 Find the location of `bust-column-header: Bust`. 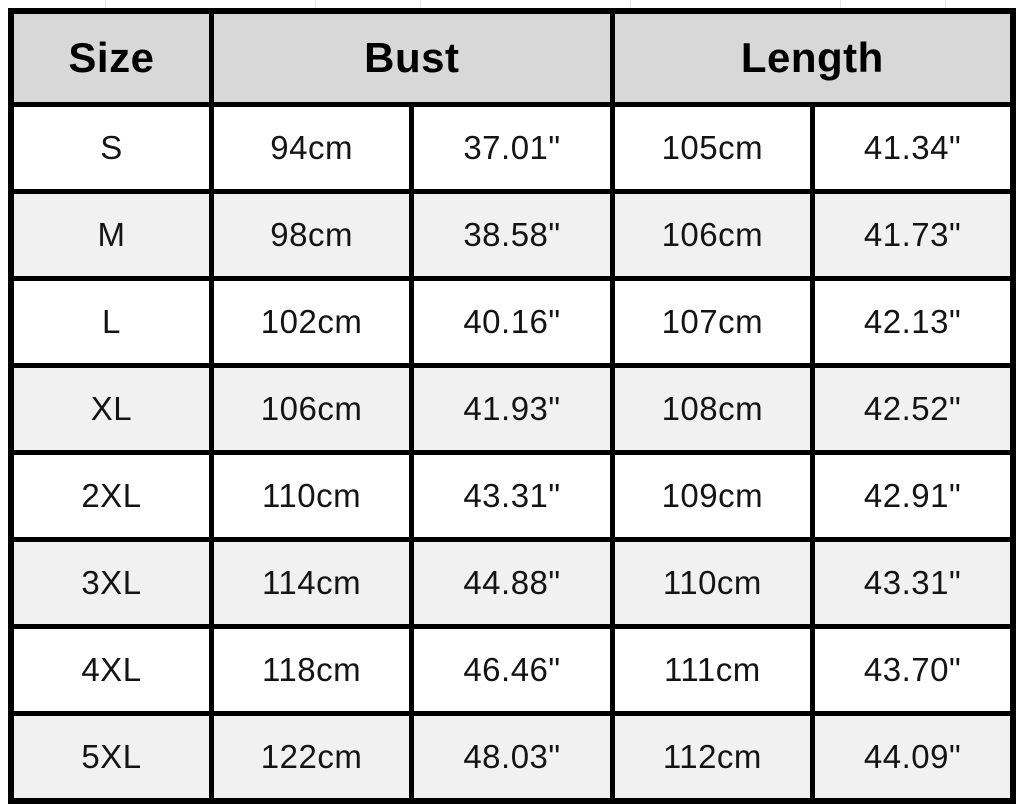

bust-column-header: Bust is located at coordinates (411, 57).